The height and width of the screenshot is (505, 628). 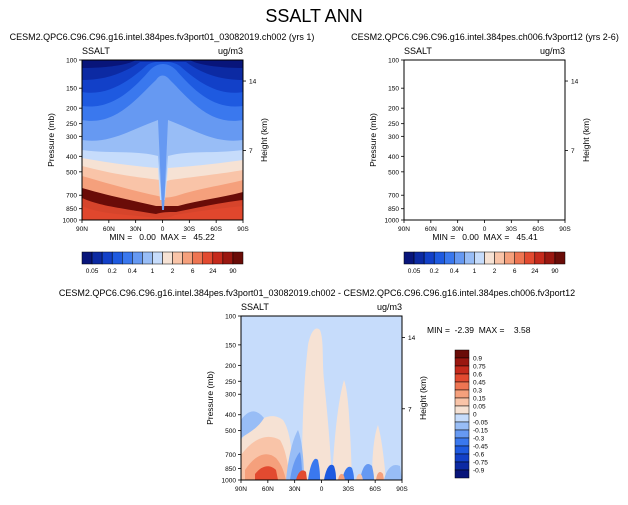 I want to click on colorbar-label: 0, so click(x=475, y=414).